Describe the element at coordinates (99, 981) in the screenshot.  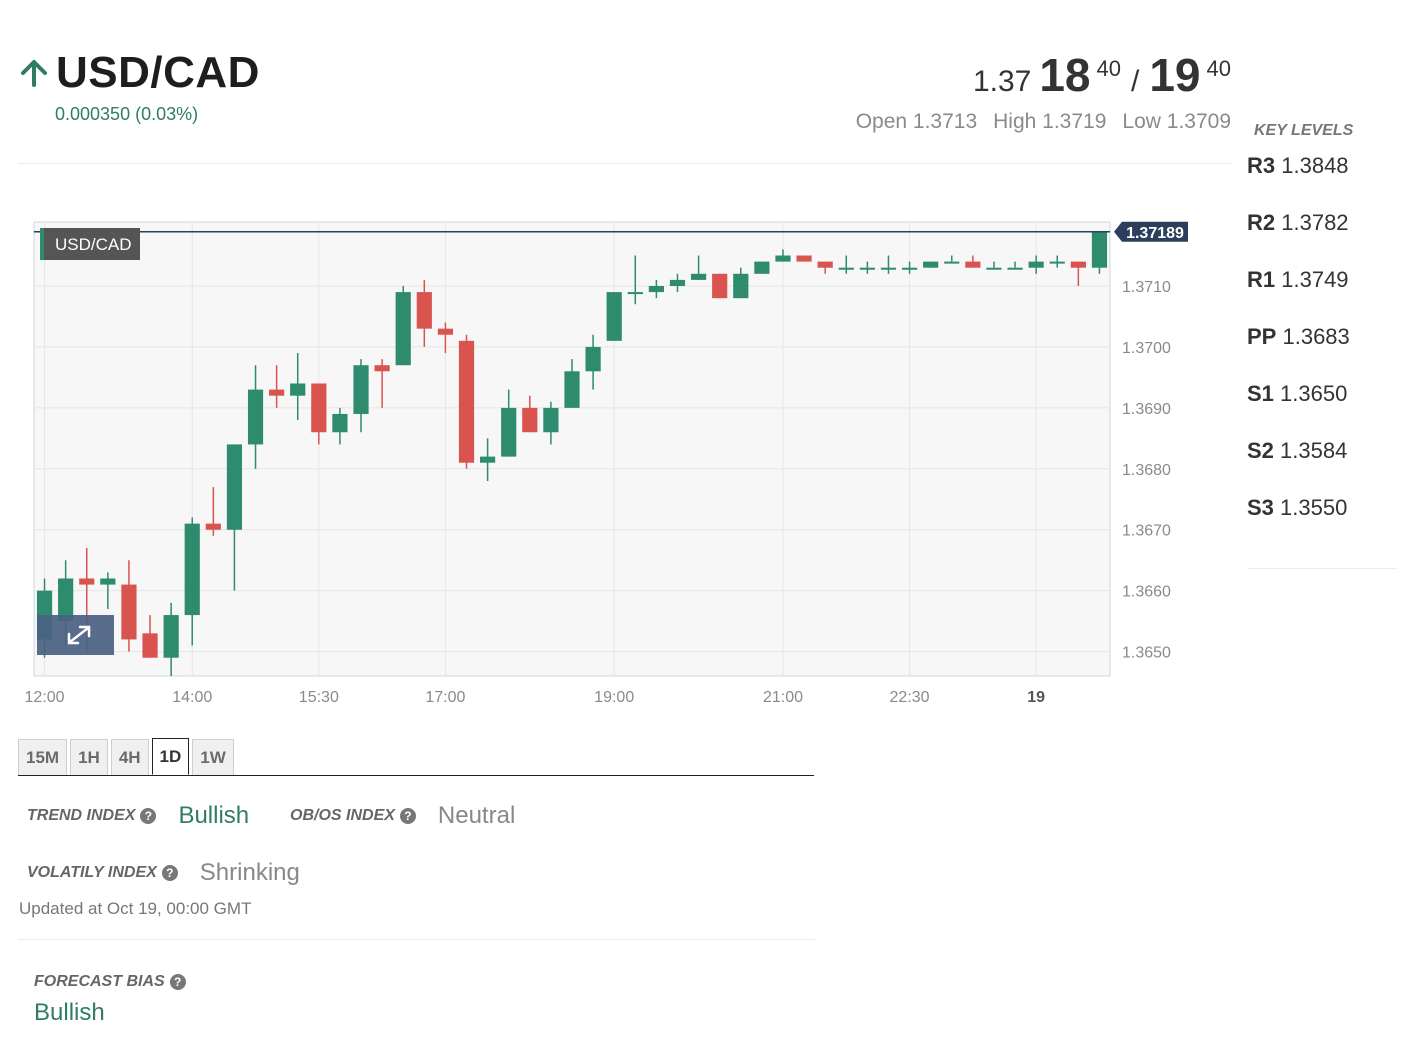
I see `forecast-bias-label: FORECAST BIAS` at that location.